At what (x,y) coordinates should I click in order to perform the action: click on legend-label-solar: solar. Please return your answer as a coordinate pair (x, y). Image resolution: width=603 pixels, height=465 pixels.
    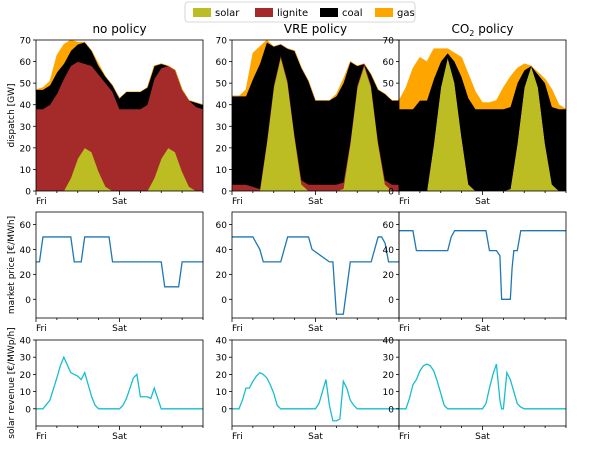
    Looking at the image, I should click on (227, 13).